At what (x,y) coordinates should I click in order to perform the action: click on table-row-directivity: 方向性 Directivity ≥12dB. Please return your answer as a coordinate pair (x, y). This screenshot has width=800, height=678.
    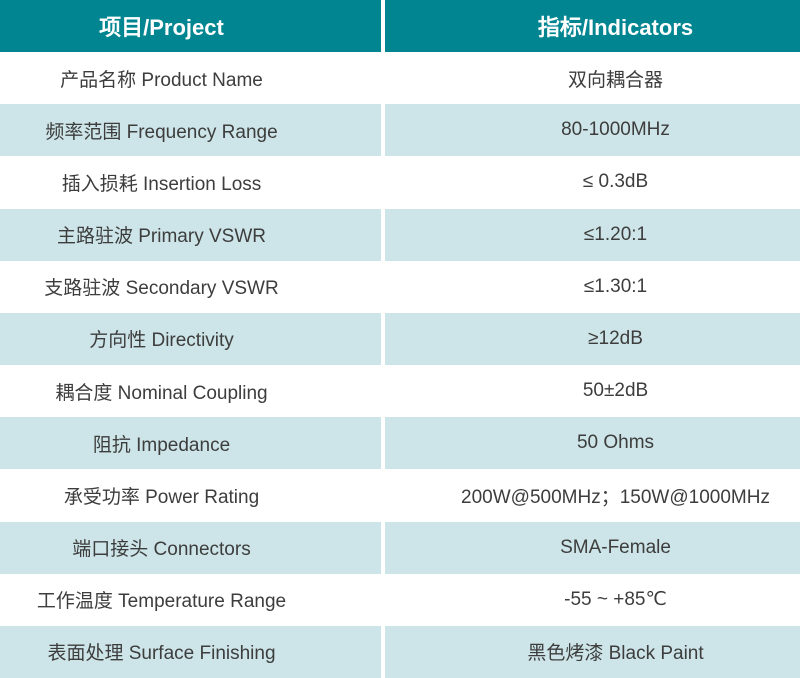
    Looking at the image, I should click on (400, 339).